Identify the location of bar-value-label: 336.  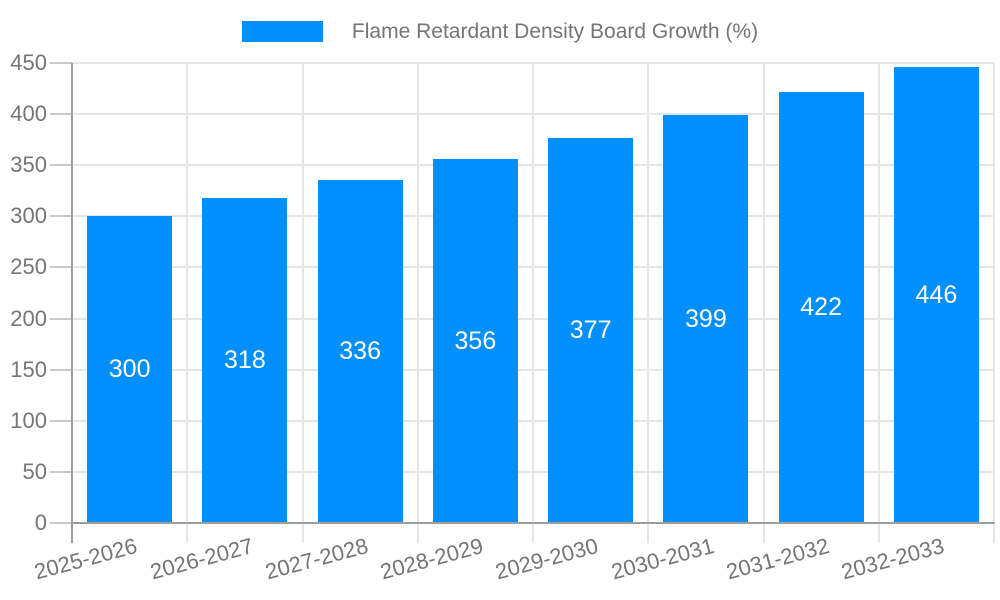
(360, 350).